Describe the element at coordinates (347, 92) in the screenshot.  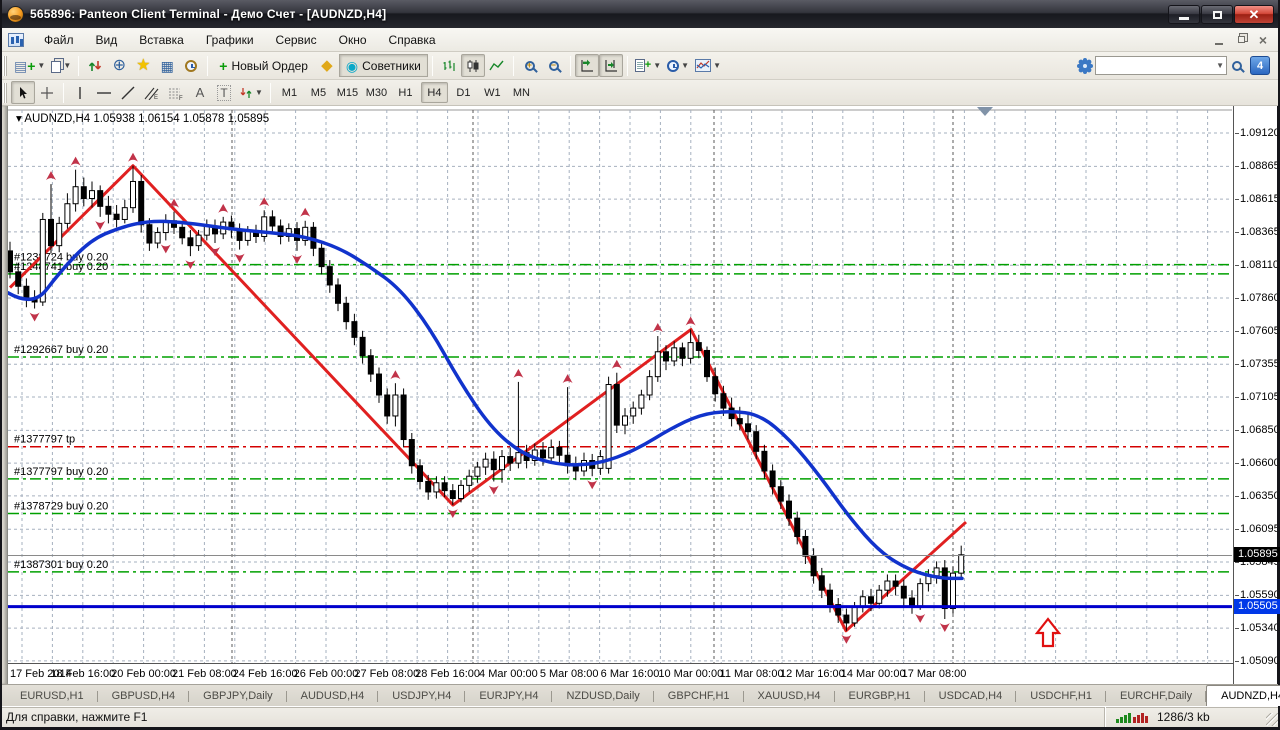
I see `timeframe-button-m15: M15` at that location.